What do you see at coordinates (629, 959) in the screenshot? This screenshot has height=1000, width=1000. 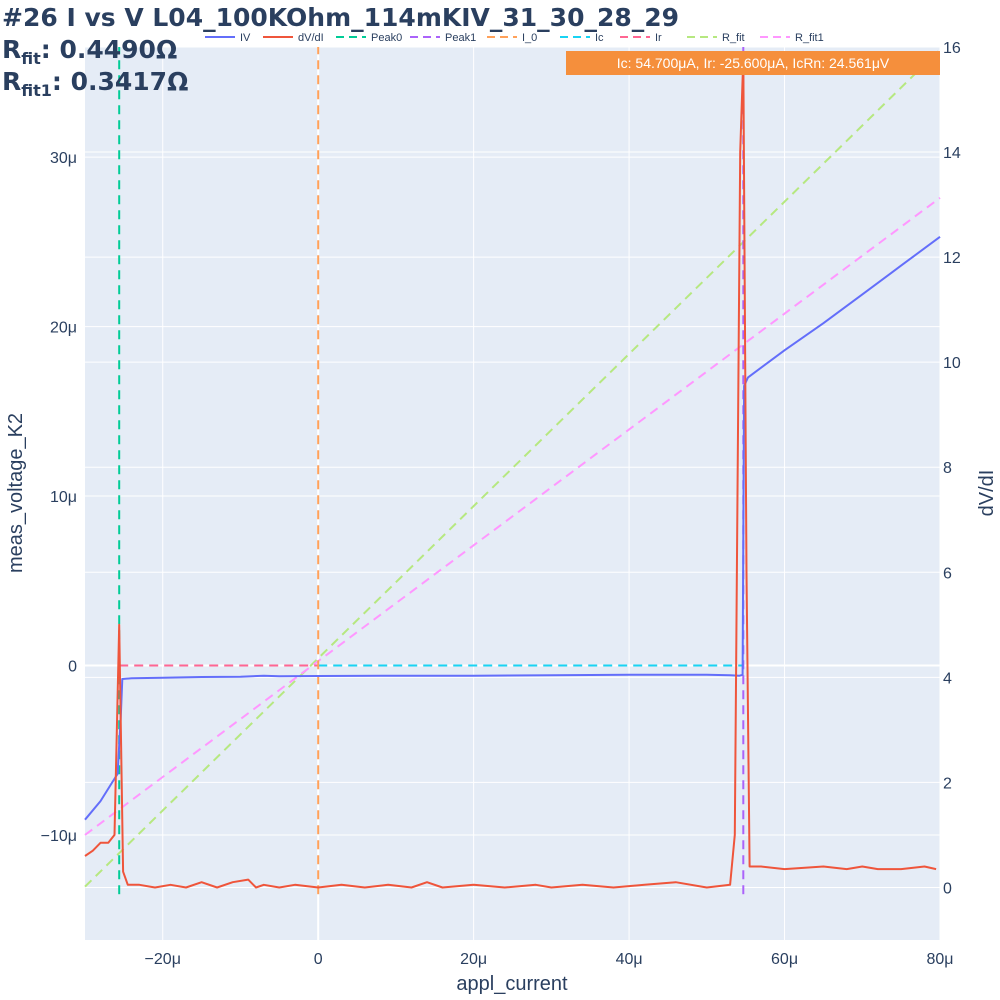 I see `x-tick-label: 40μ` at bounding box center [629, 959].